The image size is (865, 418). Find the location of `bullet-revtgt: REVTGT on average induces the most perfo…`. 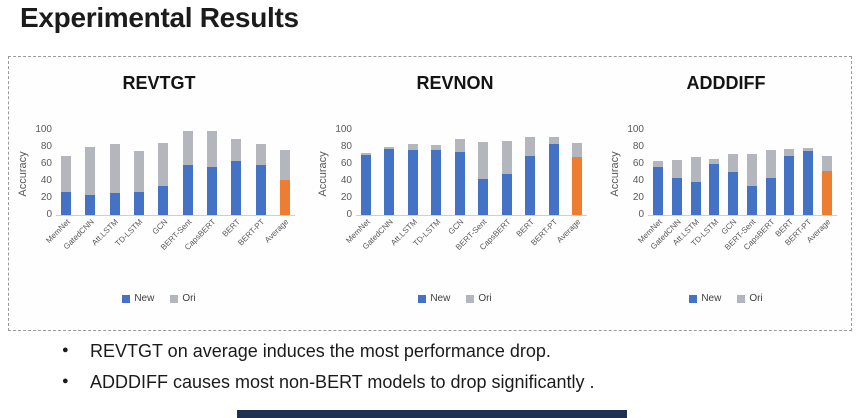

bullet-revtgt: REVTGT on average induces the most perfo… is located at coordinates (452, 351).